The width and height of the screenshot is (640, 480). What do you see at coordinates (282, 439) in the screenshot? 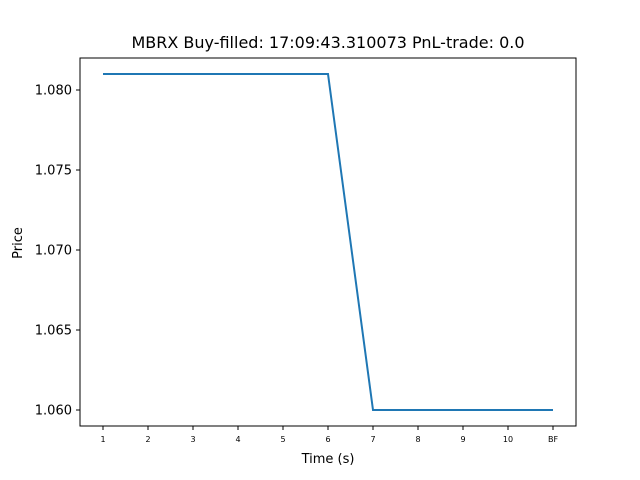
I see `x-tick-label: 5` at bounding box center [282, 439].